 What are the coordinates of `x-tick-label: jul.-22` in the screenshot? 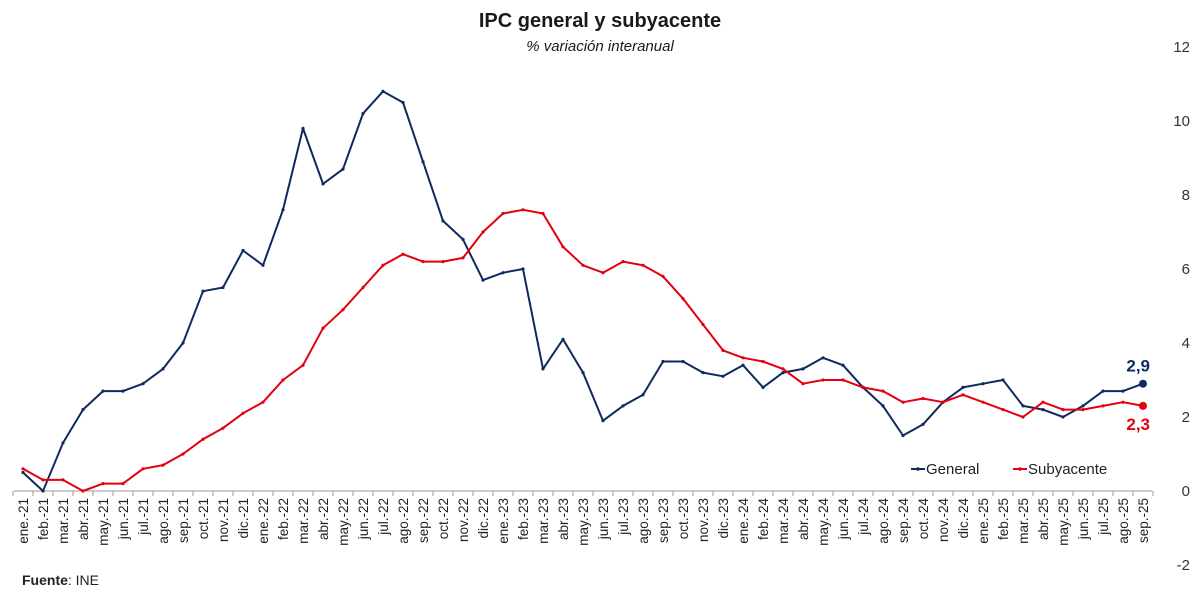 It's located at (383, 517).